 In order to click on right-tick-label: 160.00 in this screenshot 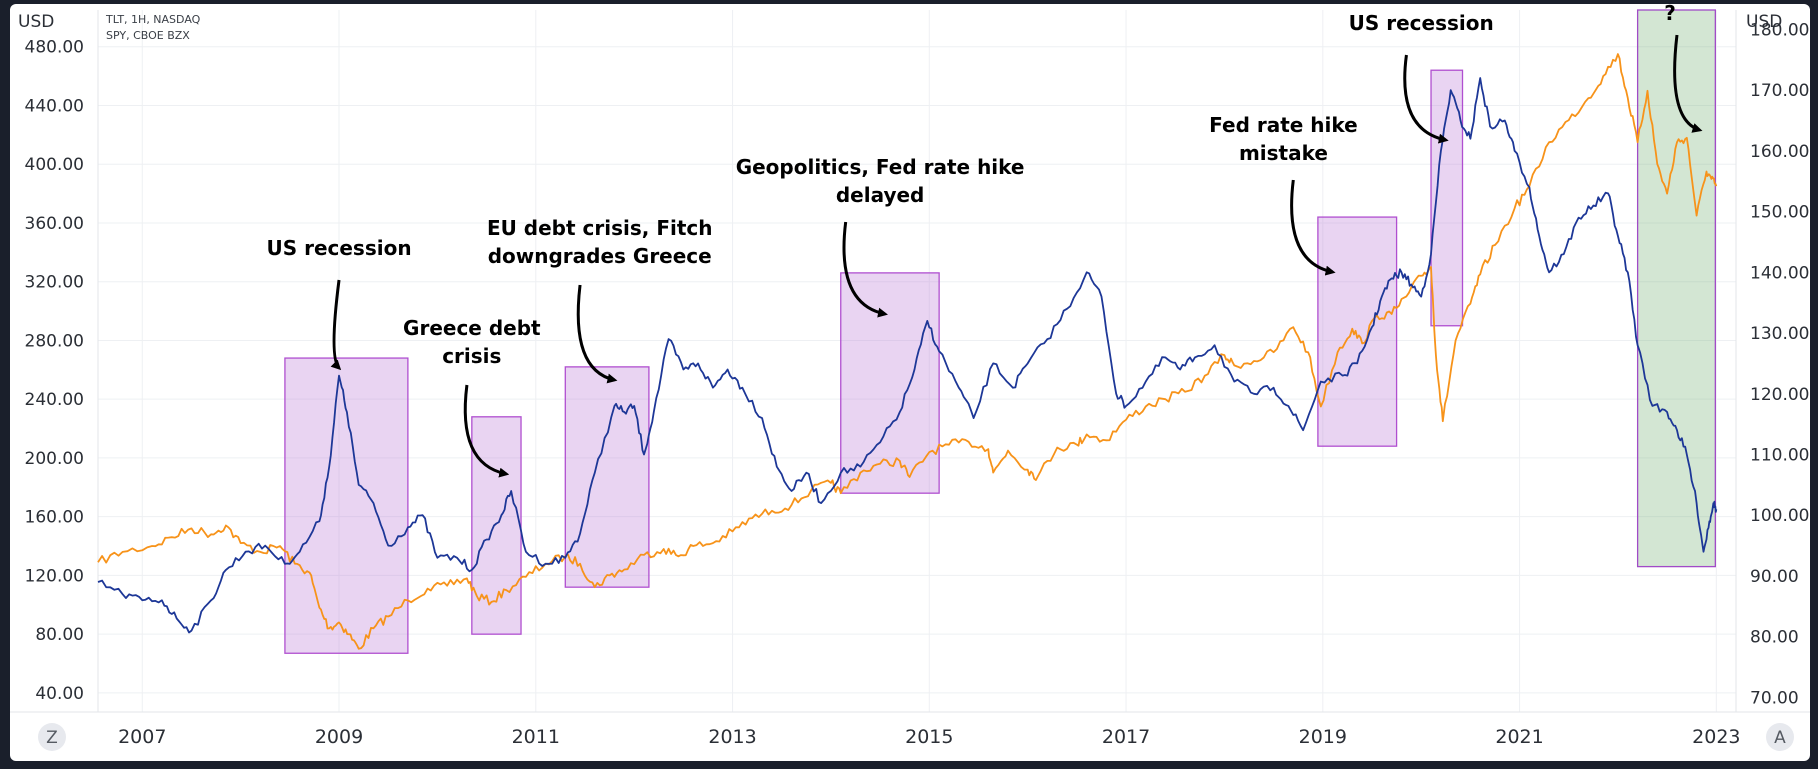, I will do `click(1779, 152)`.